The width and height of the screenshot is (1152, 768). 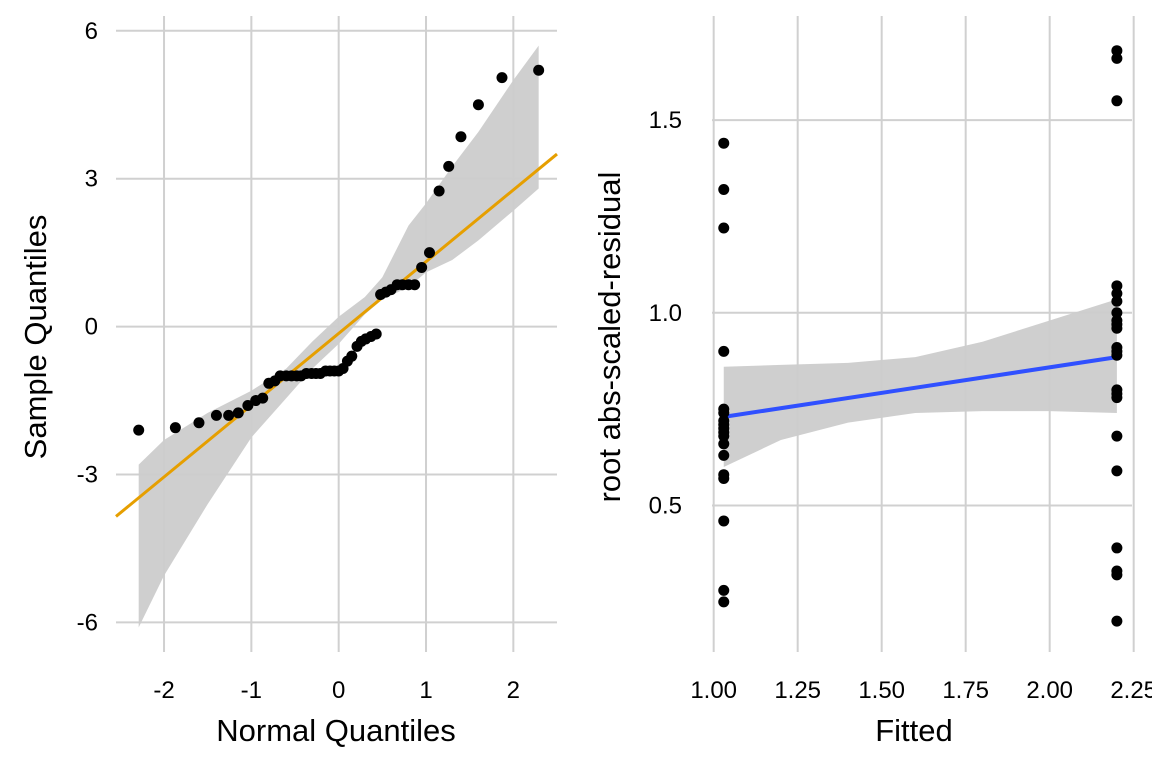 I want to click on sl-smooth-line, so click(x=920, y=387).